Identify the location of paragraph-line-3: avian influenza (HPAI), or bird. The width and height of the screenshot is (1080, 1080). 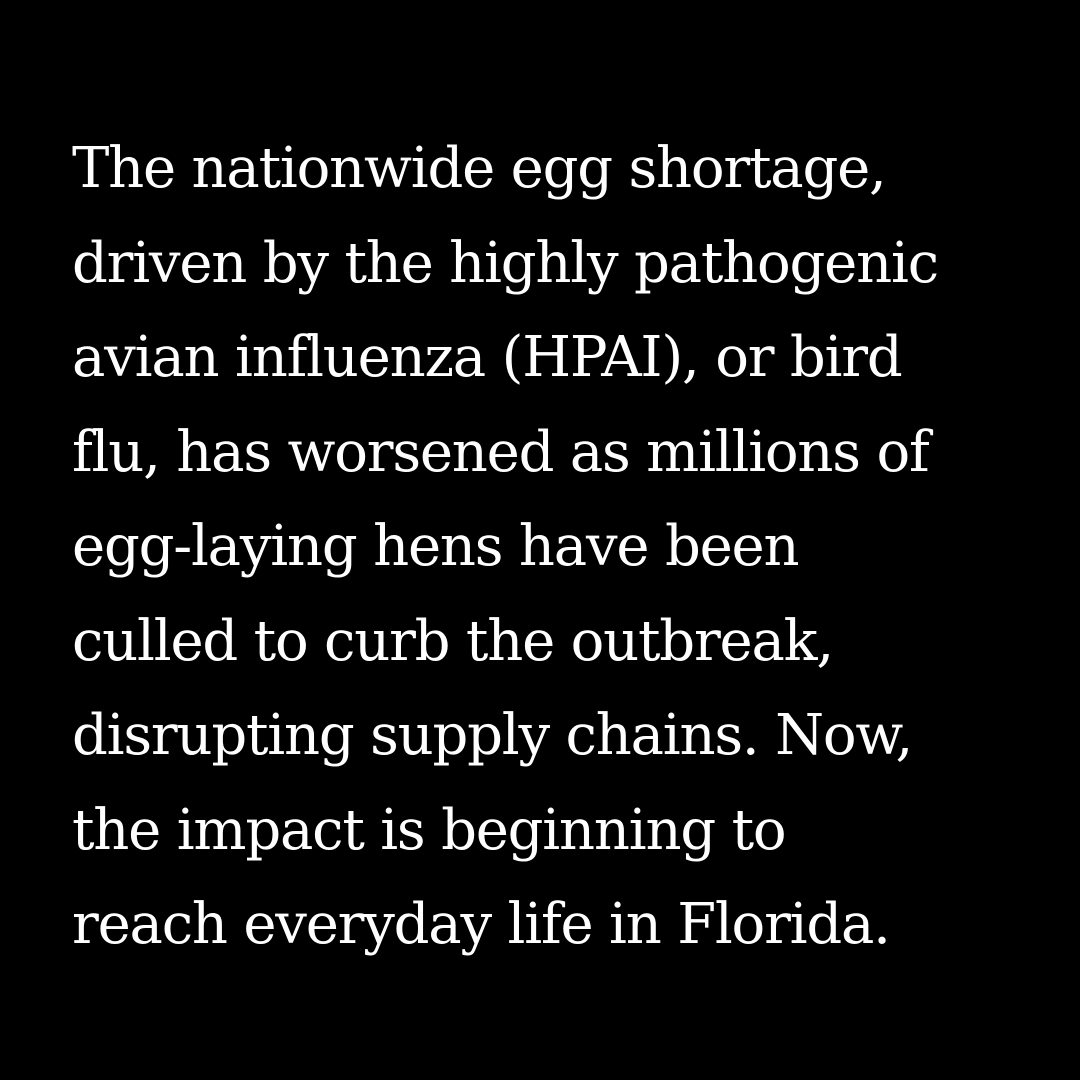
(487, 357).